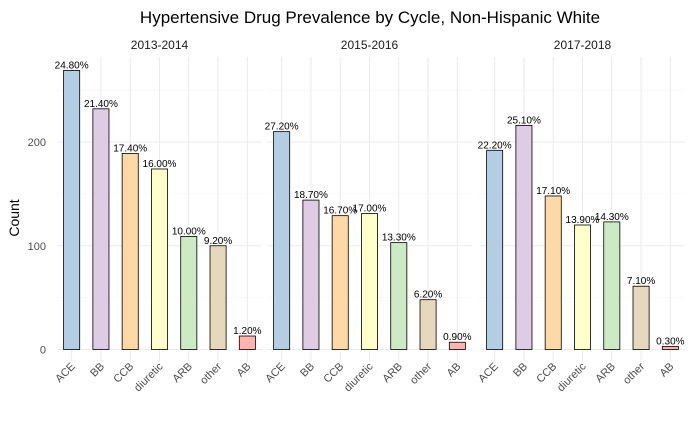 This screenshot has height=432, width=700. Describe the element at coordinates (370, 209) in the screenshot. I see `bar-label: 17.00%` at that location.